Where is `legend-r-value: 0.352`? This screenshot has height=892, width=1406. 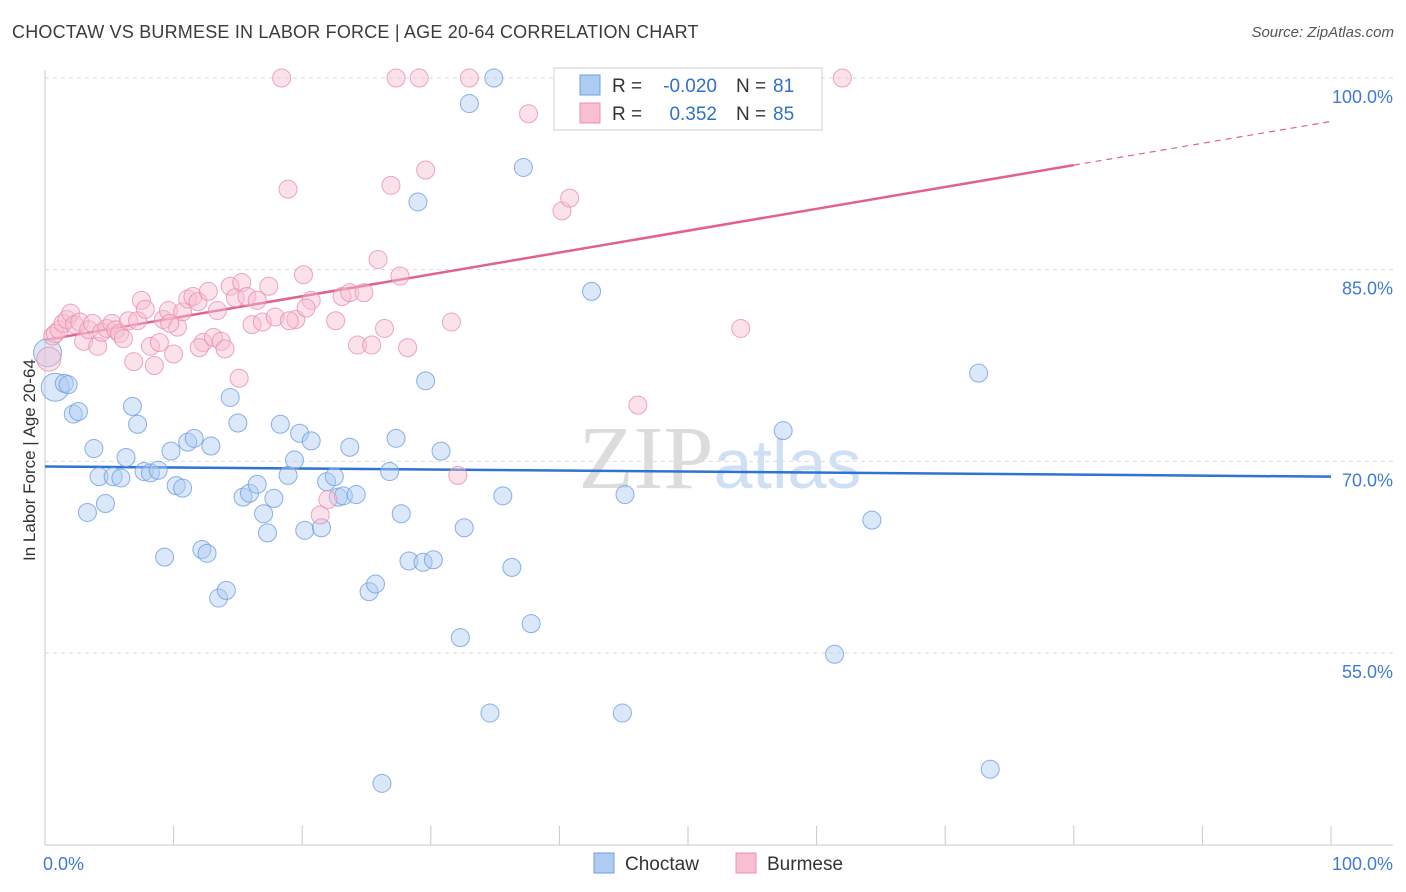
legend-r-value: 0.352 is located at coordinates (693, 114).